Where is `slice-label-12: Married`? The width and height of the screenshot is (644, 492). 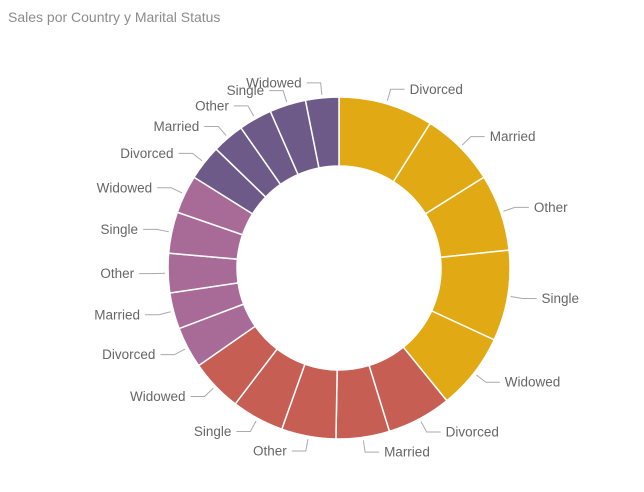
slice-label-12: Married is located at coordinates (117, 314).